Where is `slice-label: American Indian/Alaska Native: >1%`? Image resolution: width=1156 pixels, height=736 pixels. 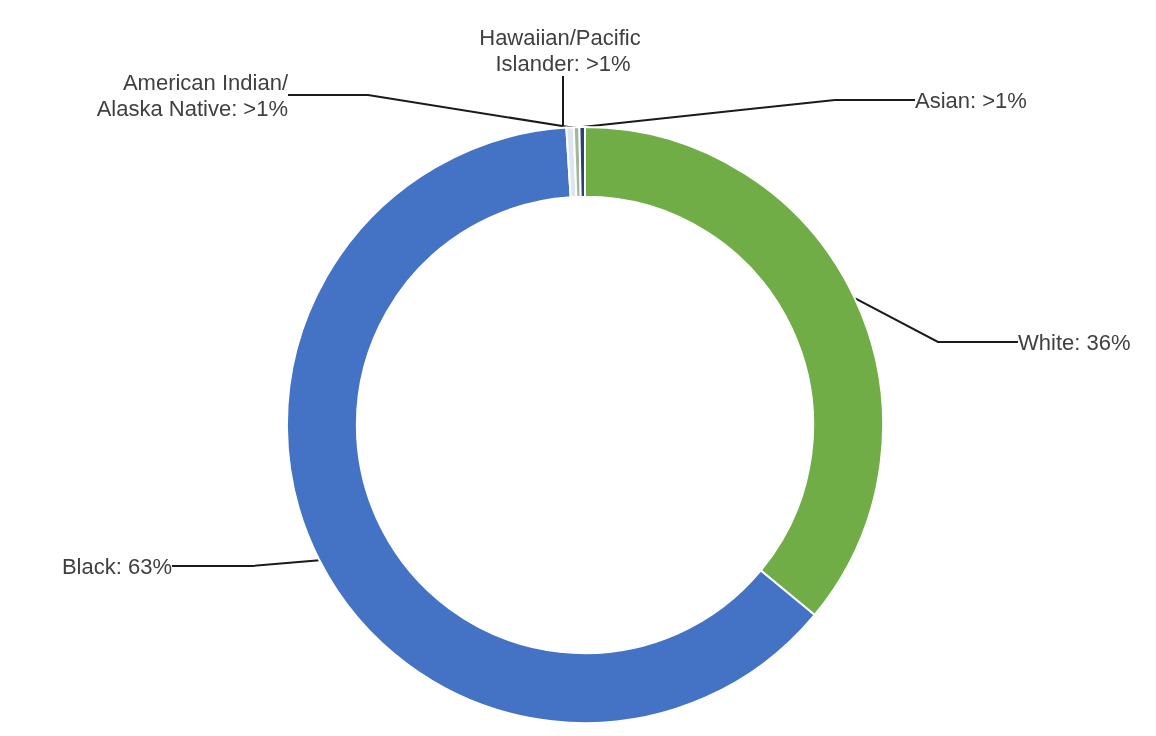 slice-label: American Indian/Alaska Native: >1% is located at coordinates (192, 95).